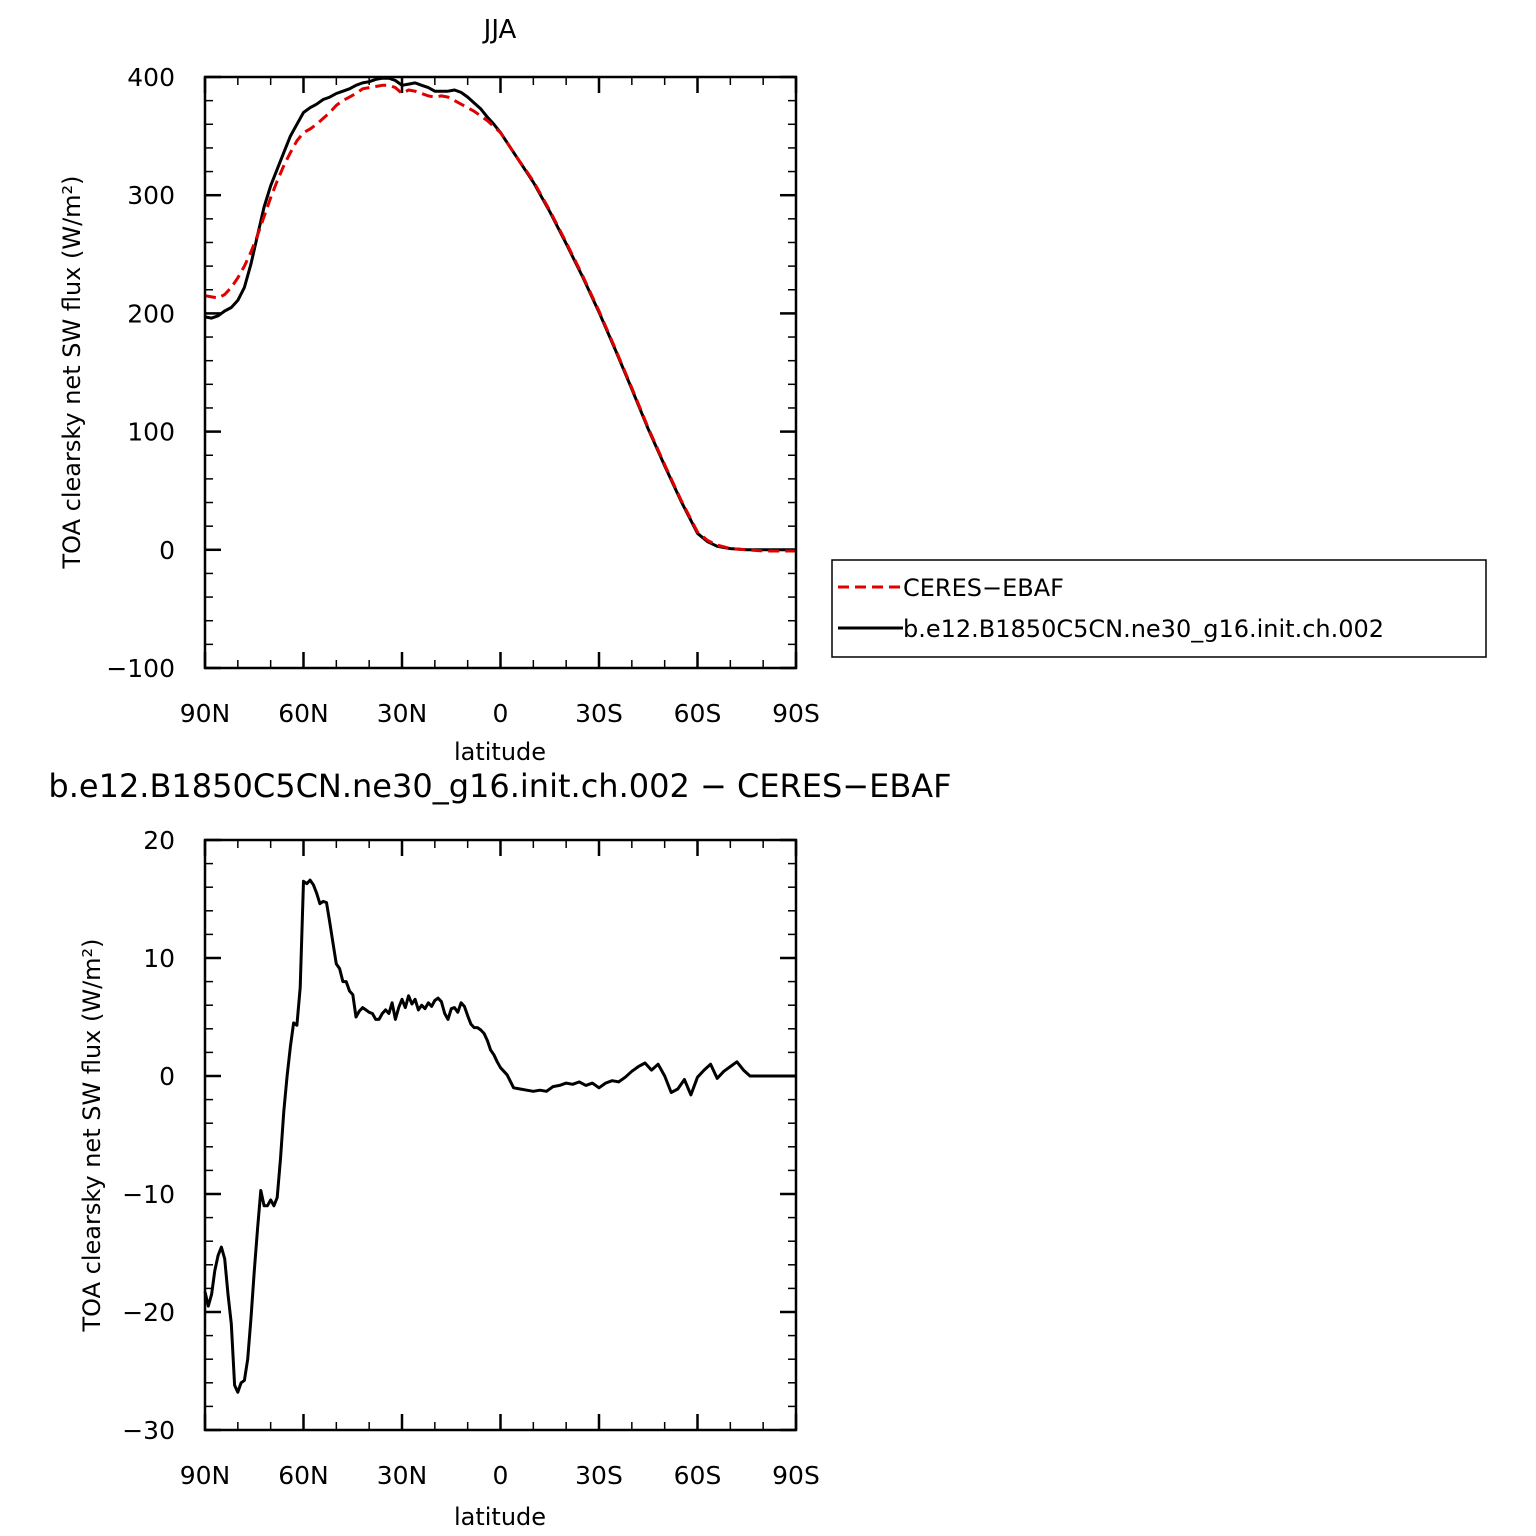 The height and width of the screenshot is (1536, 1536). I want to click on y-tick-label: 300, so click(151, 195).